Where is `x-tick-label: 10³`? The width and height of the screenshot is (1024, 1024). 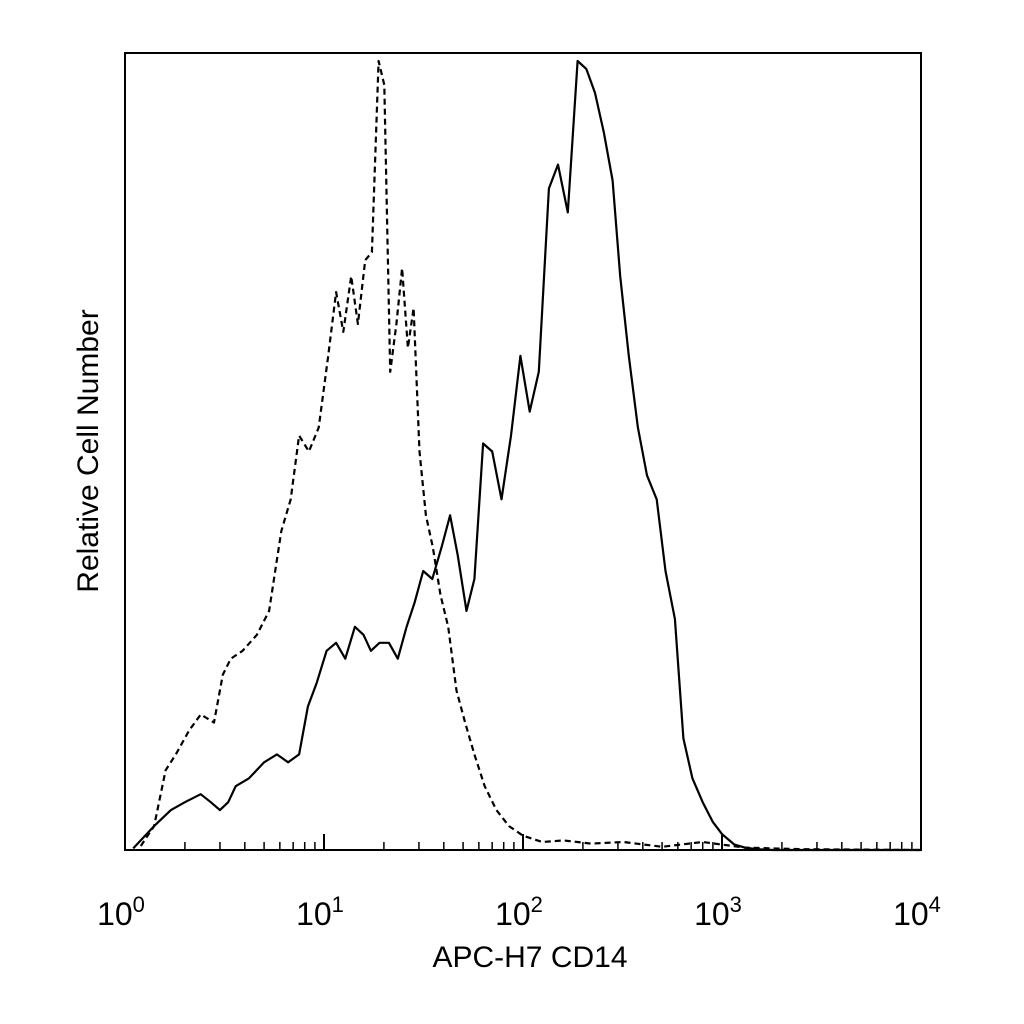
x-tick-label: 10³ is located at coordinates (718, 912).